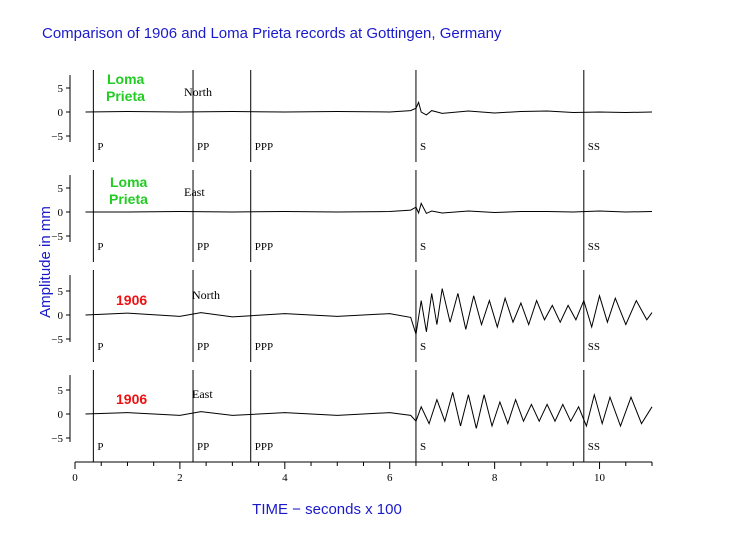  What do you see at coordinates (327, 509) in the screenshot?
I see `x-axis-label: TIME − seconds x 100` at bounding box center [327, 509].